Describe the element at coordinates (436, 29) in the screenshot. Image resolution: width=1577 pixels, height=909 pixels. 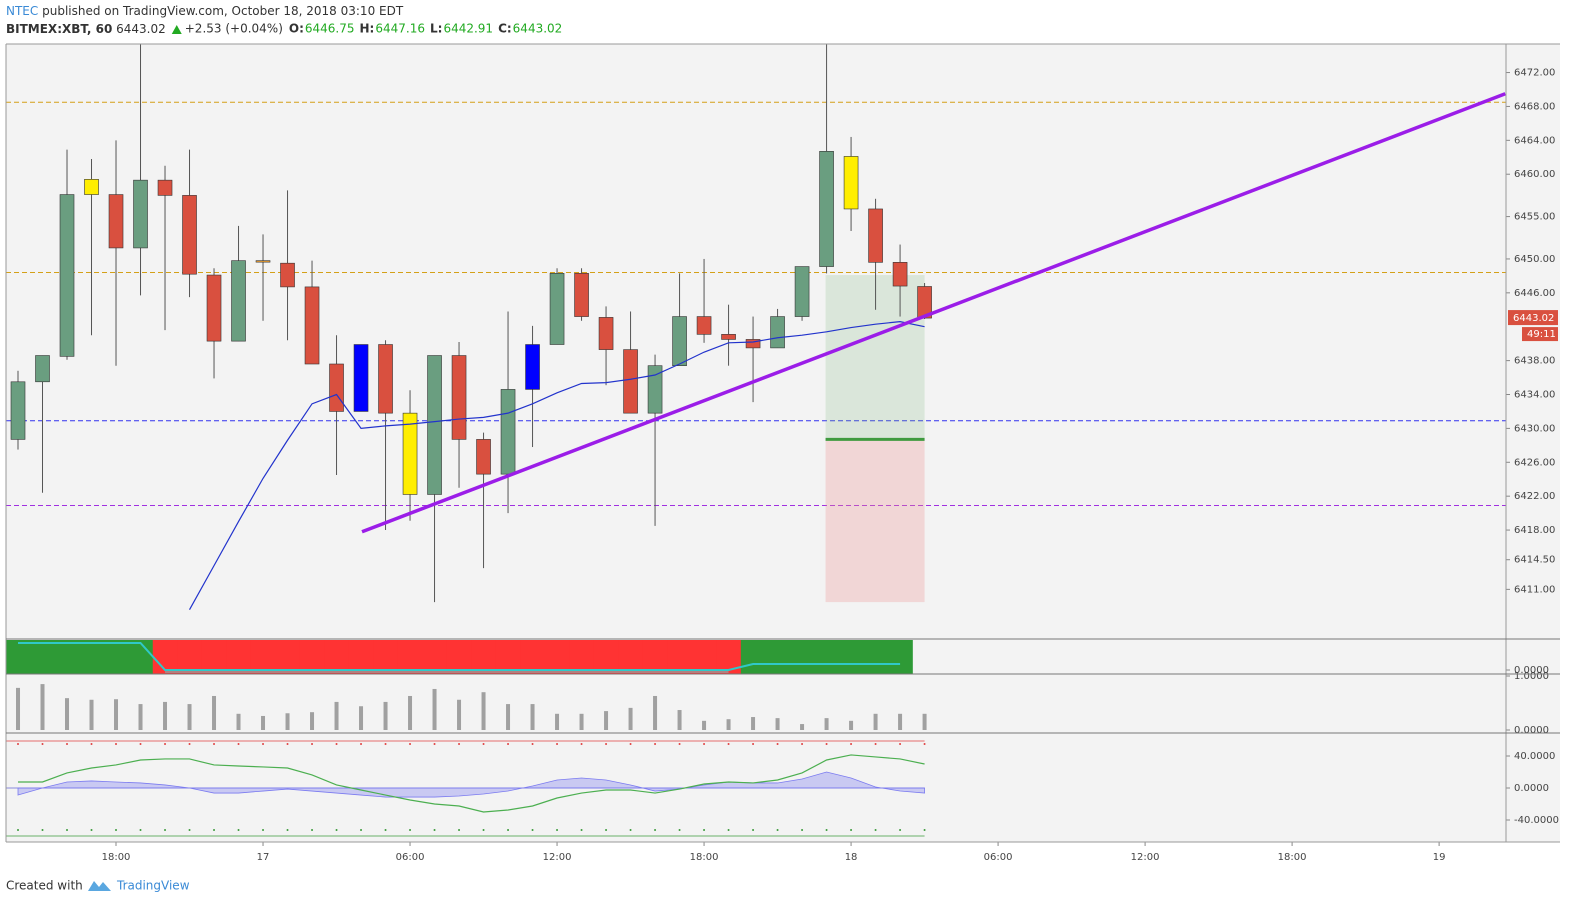
I see `ohlc-key: L:` at that location.